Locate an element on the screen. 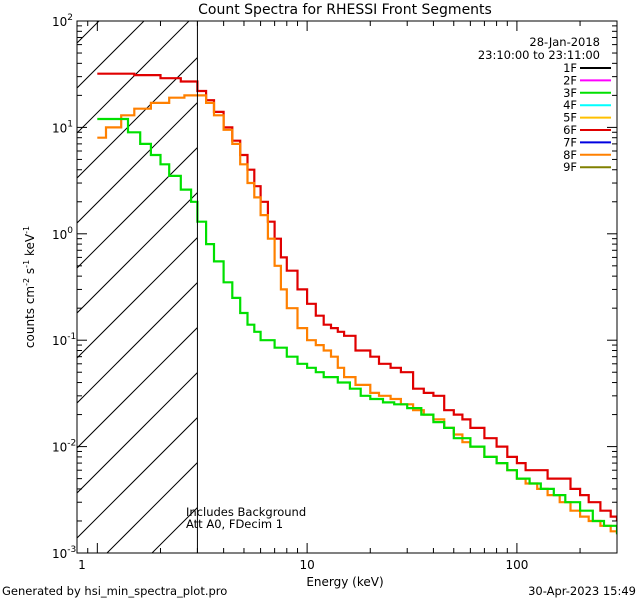 This screenshot has width=640, height=600. y-tick-label: 10⁻¹ is located at coordinates (64, 340).